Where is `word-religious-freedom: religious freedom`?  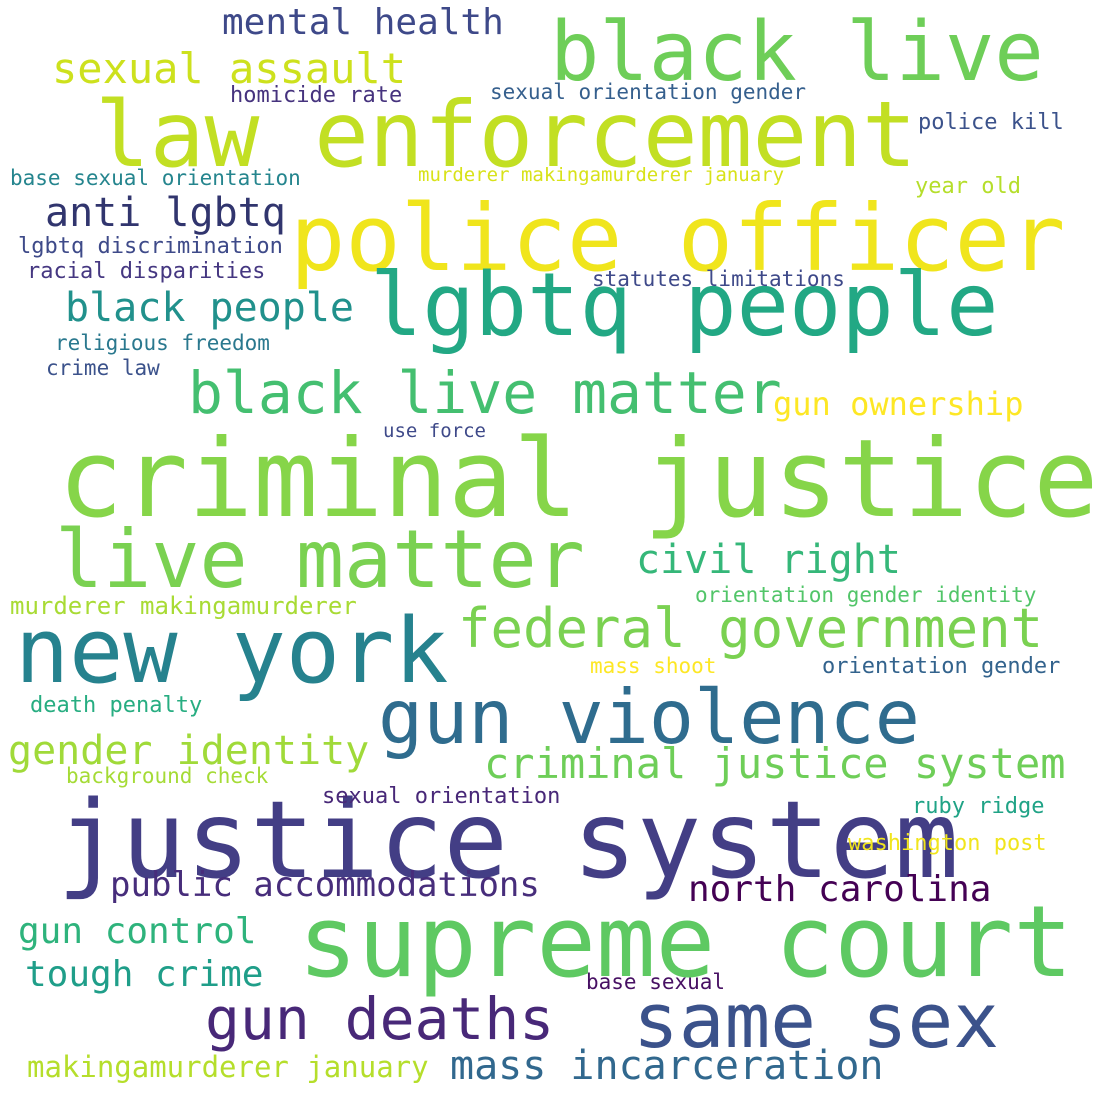
word-religious-freedom: religious freedom is located at coordinates (162, 343).